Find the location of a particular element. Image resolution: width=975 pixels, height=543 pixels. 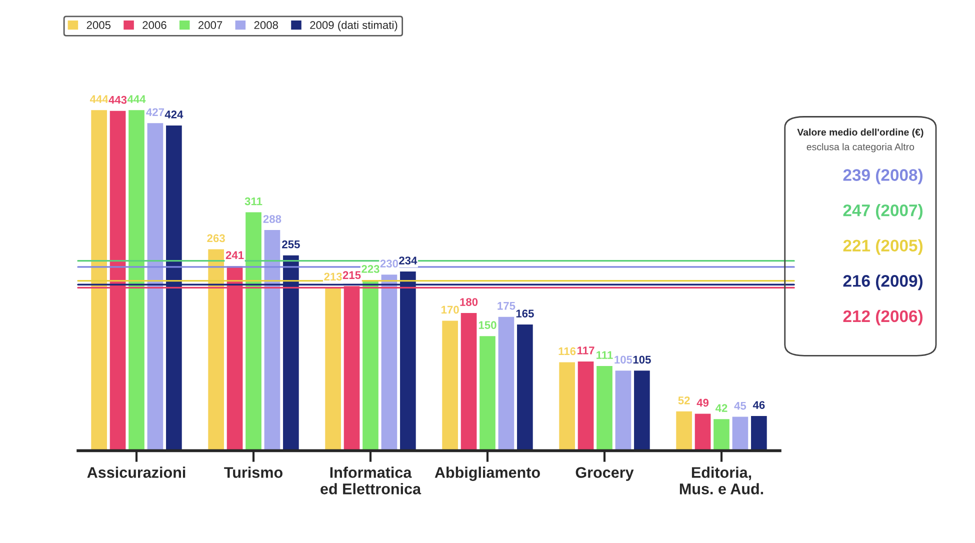

data-label: 230 is located at coordinates (389, 264).